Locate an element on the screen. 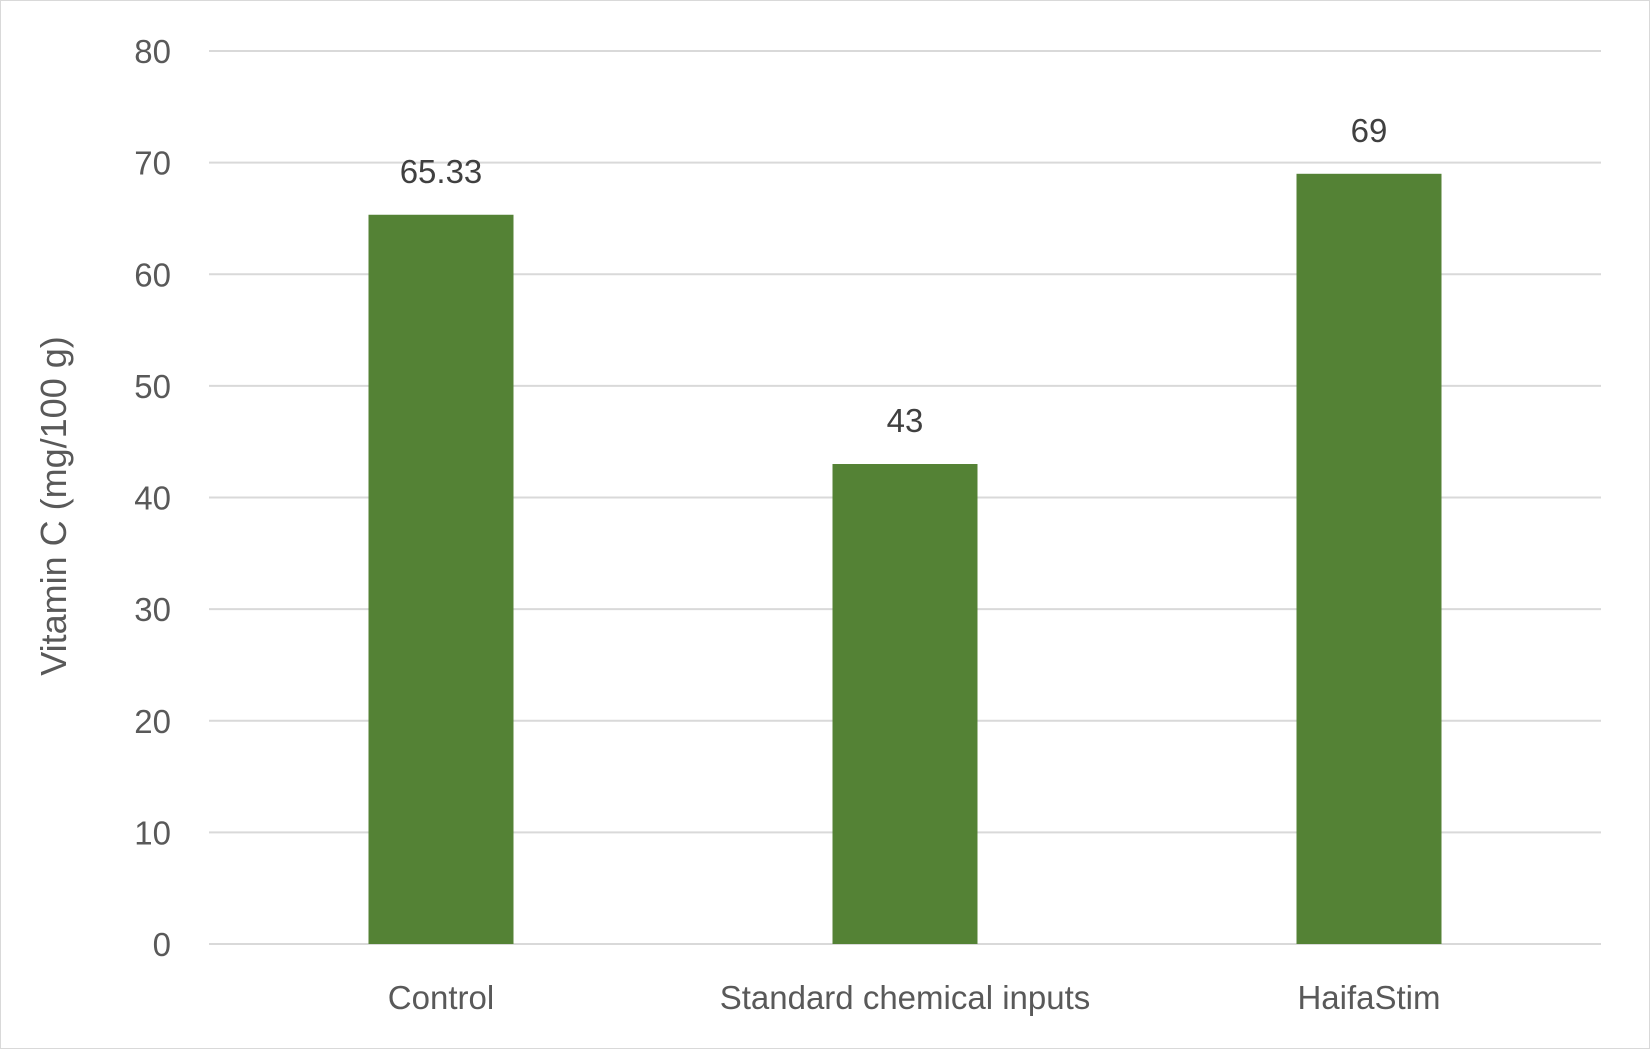 The height and width of the screenshot is (1051, 1652). y-tick-label: 50 is located at coordinates (152, 386).